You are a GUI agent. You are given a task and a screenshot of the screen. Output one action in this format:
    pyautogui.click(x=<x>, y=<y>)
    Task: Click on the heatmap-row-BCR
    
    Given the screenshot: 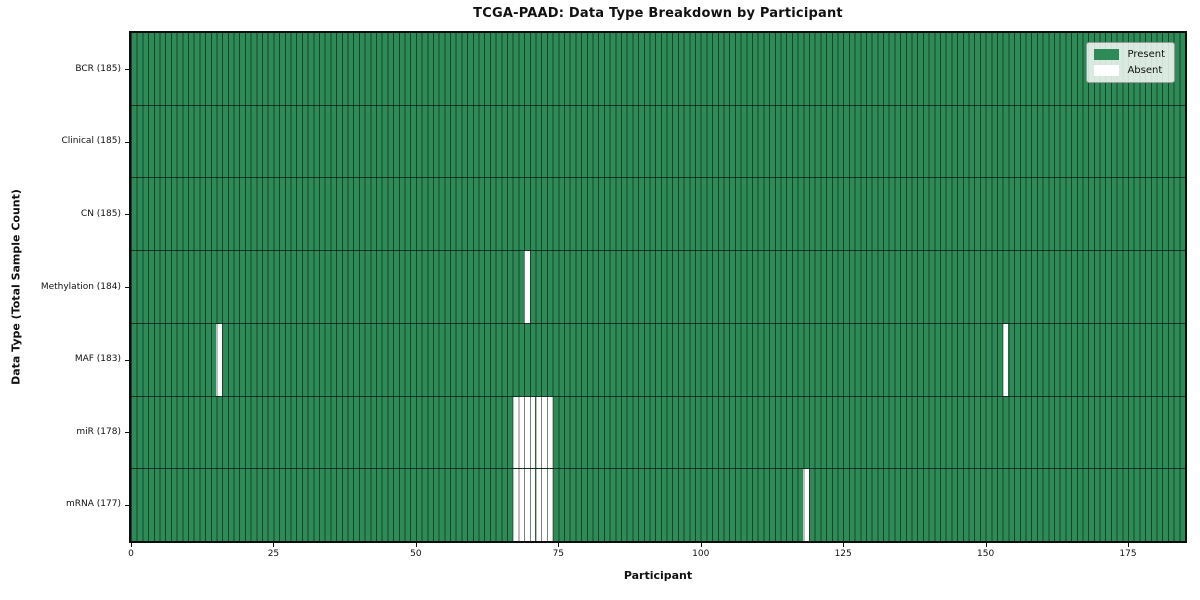 What is the action you would take?
    pyautogui.click(x=658, y=69)
    